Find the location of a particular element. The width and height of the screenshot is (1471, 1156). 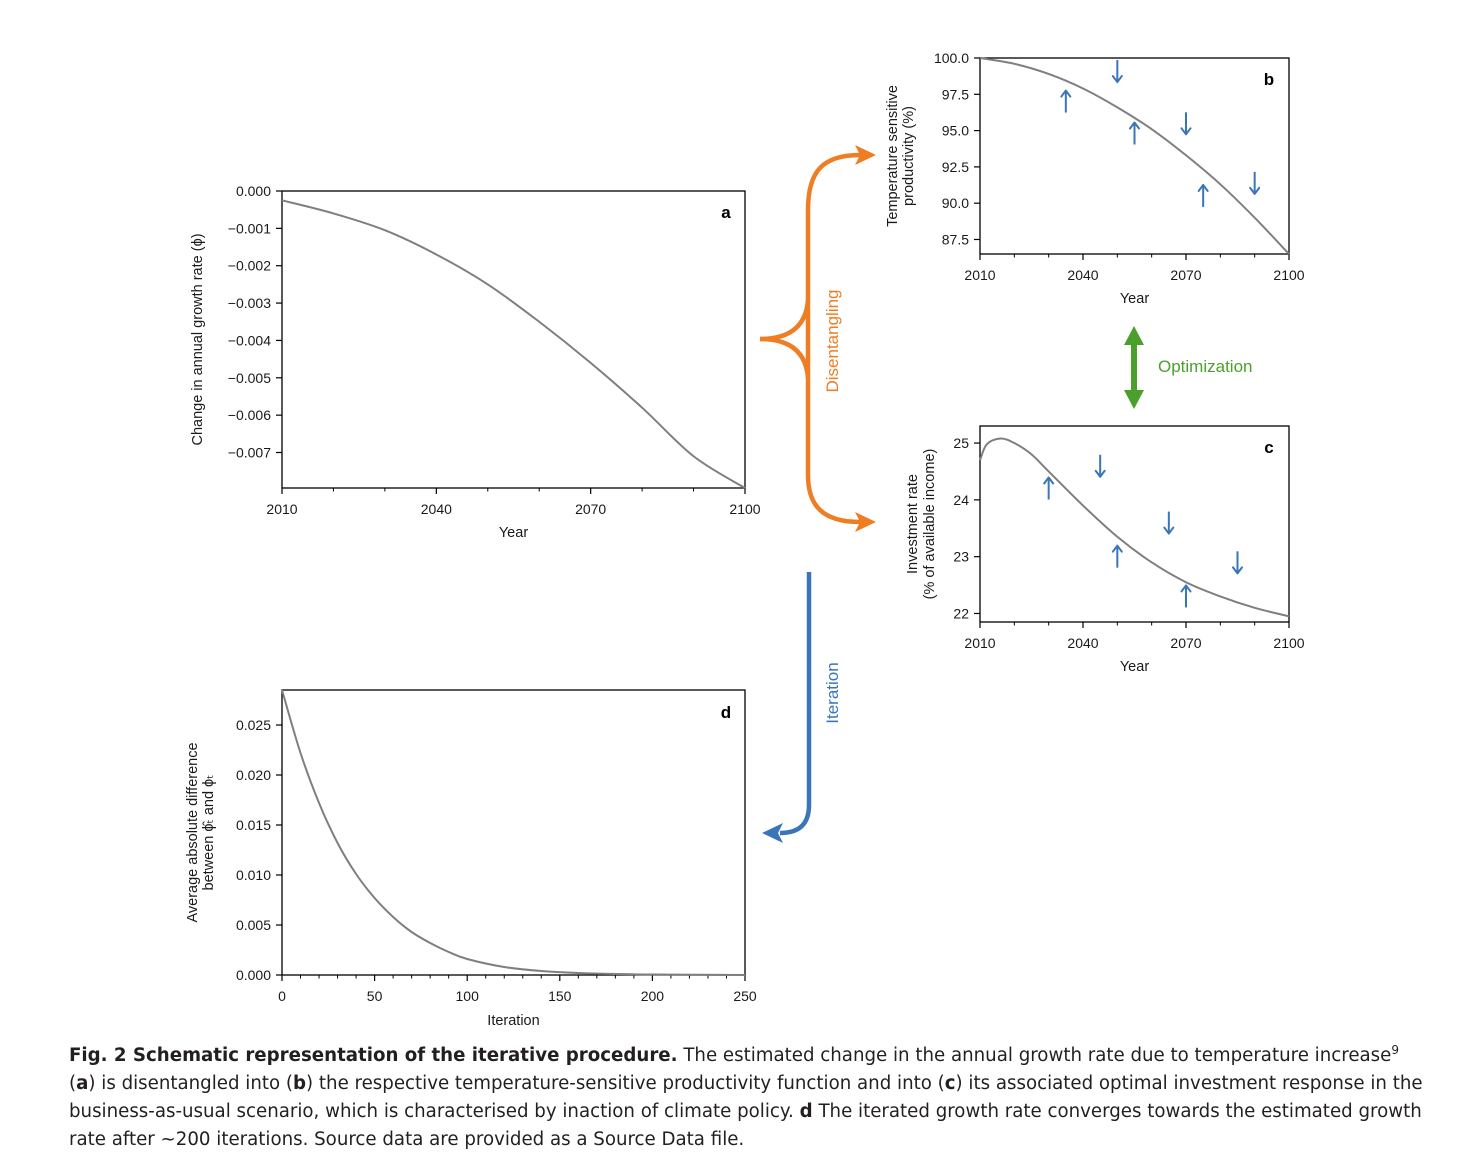

caption-open-a: ( is located at coordinates (73, 1083).